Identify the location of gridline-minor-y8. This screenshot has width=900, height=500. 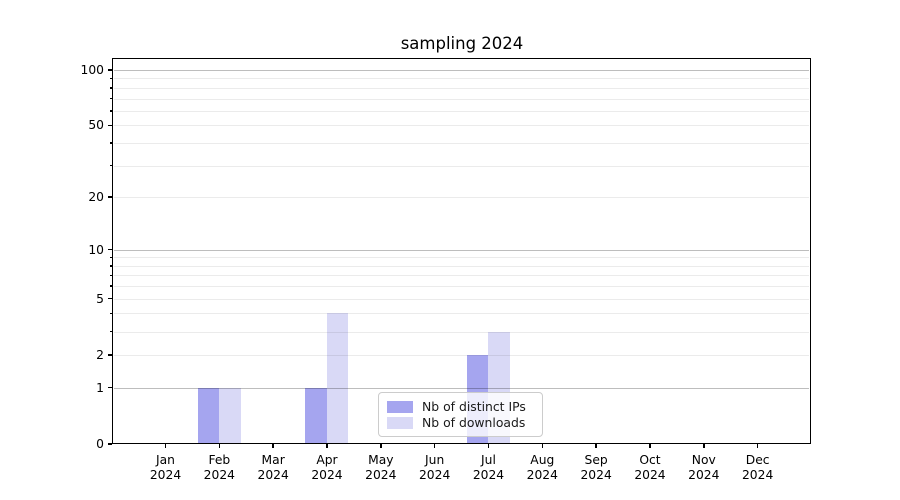
(461, 266).